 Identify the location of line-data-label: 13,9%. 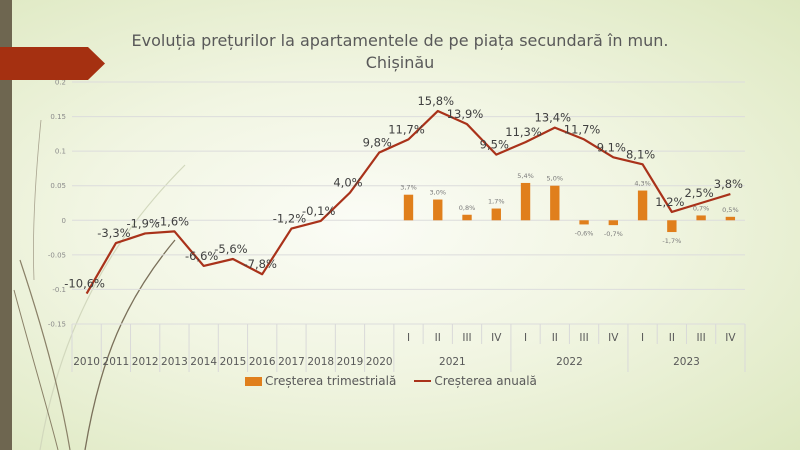
(465, 114).